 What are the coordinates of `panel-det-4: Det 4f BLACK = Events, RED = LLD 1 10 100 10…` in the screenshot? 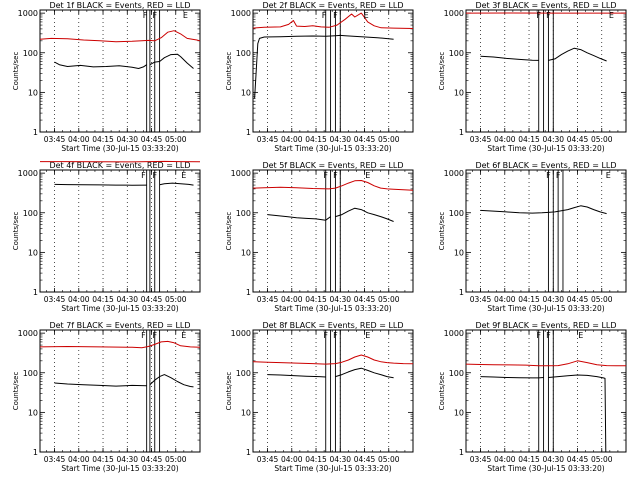 It's located at (106, 236).